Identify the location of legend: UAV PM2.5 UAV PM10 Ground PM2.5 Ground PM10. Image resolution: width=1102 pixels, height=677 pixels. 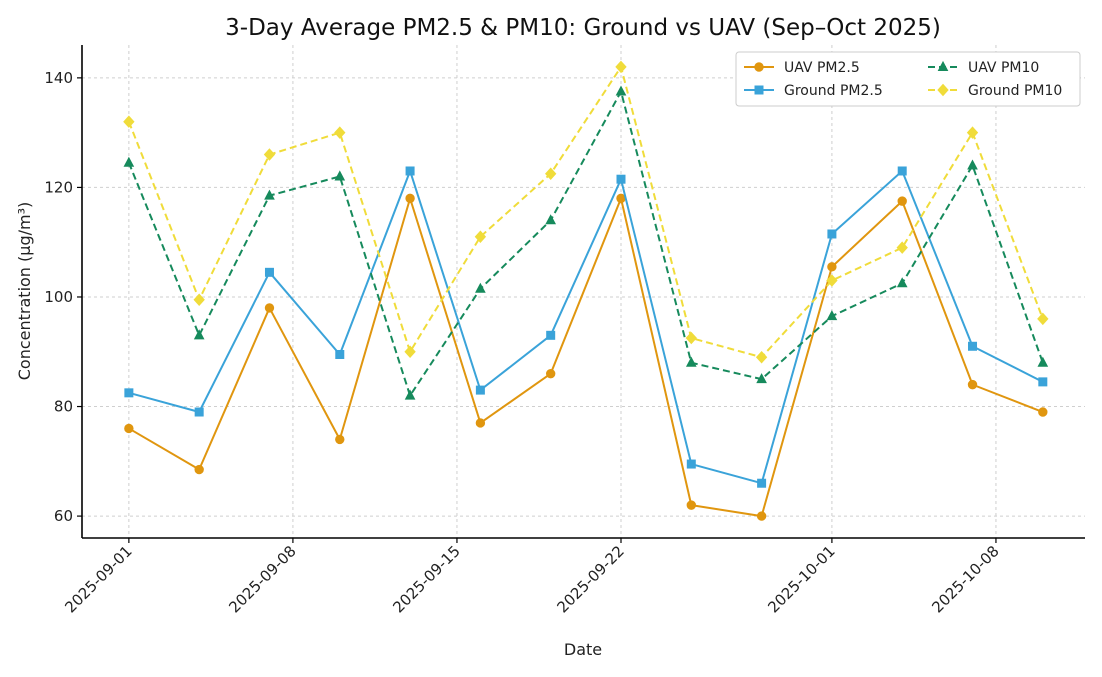
(908, 79).